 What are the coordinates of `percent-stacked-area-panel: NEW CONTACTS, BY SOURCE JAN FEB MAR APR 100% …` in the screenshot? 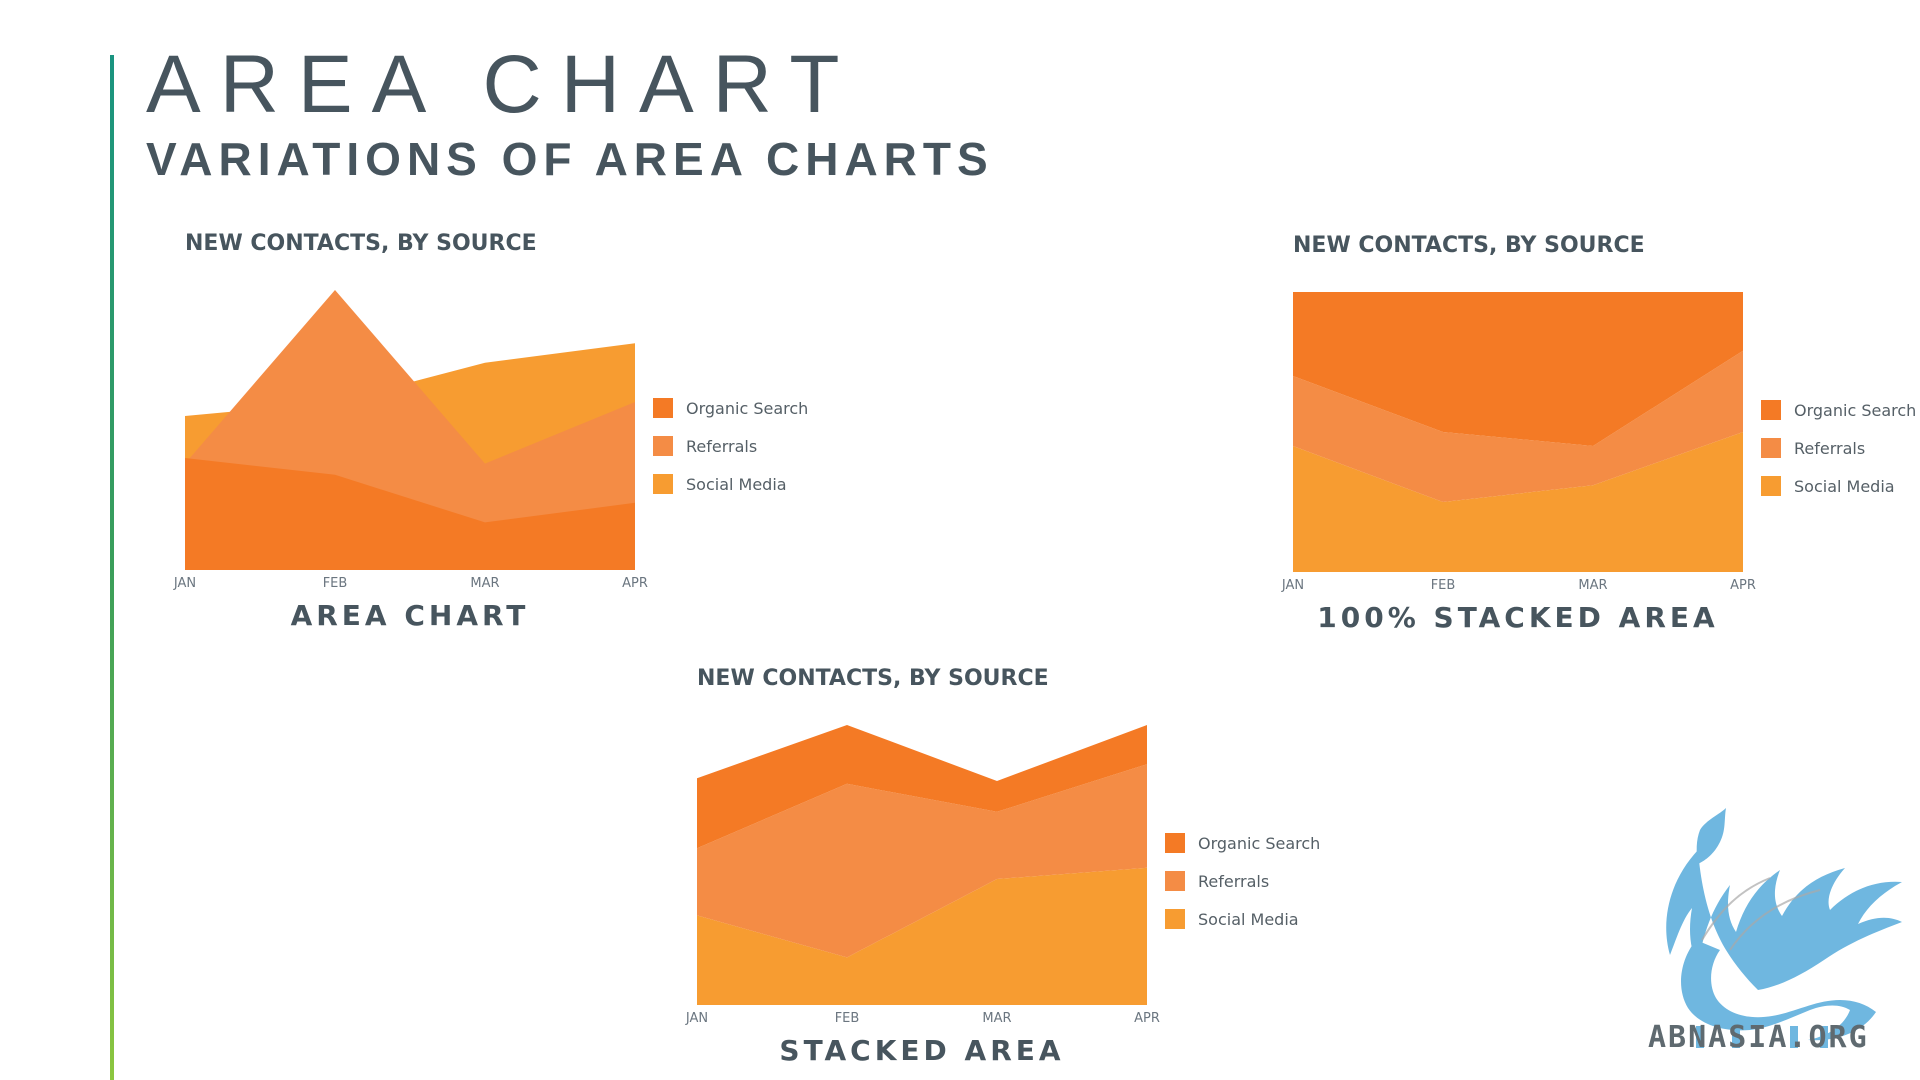 It's located at (1593, 427).